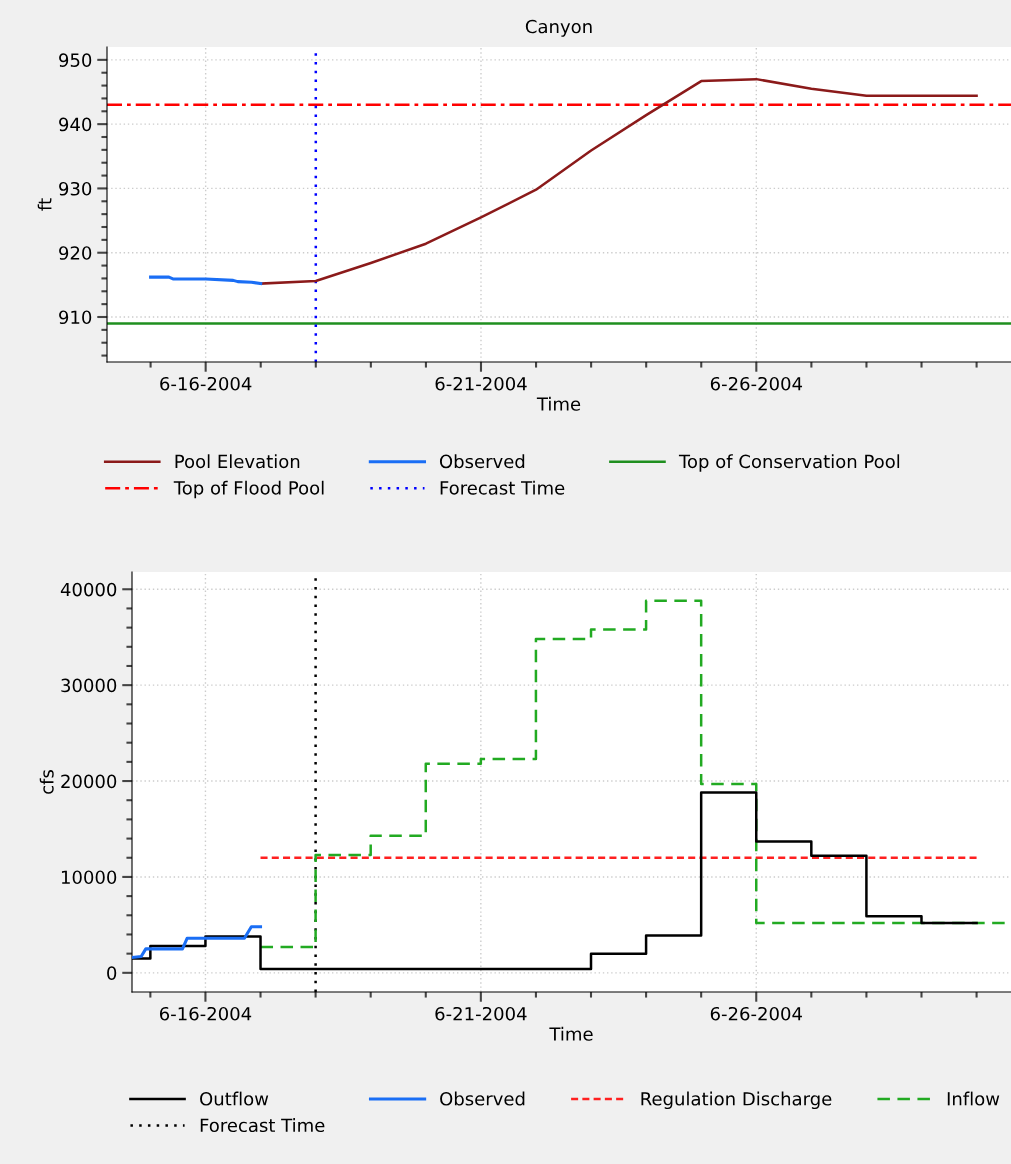 The width and height of the screenshot is (1011, 1164). What do you see at coordinates (75, 60) in the screenshot?
I see `y-tick-label: 950` at bounding box center [75, 60].